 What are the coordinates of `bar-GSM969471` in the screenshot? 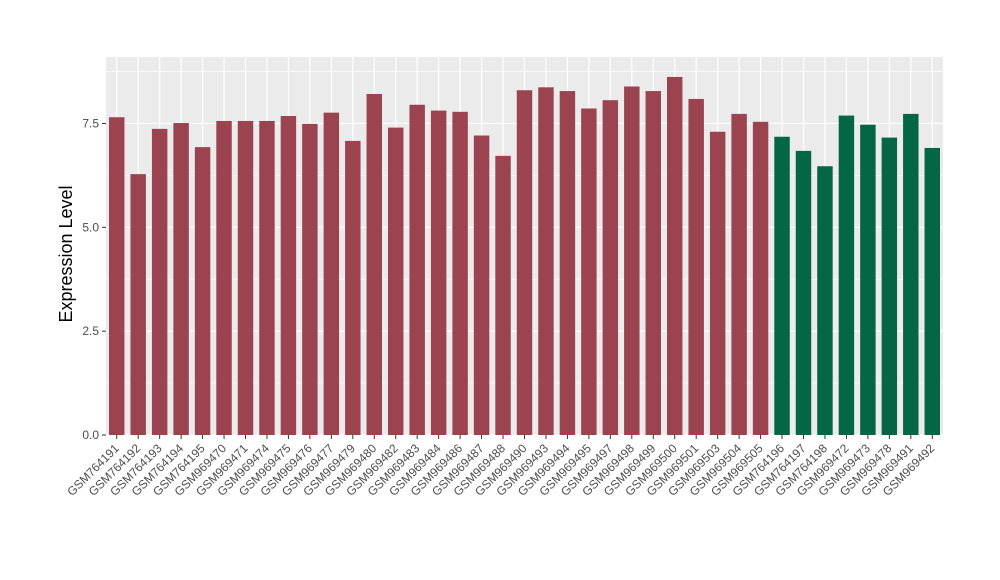 It's located at (245, 277).